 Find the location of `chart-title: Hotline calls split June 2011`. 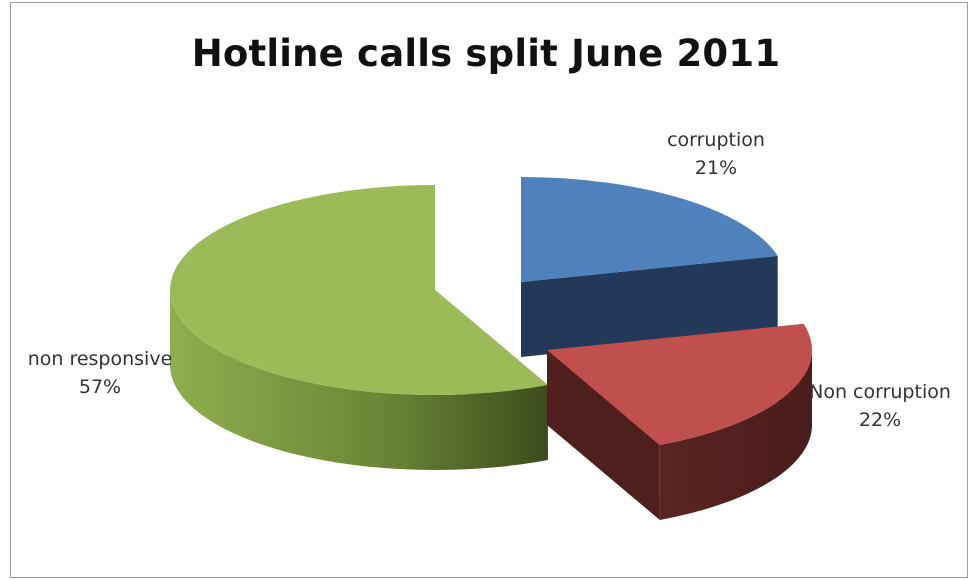

chart-title: Hotline calls split June 2011 is located at coordinates (486, 53).